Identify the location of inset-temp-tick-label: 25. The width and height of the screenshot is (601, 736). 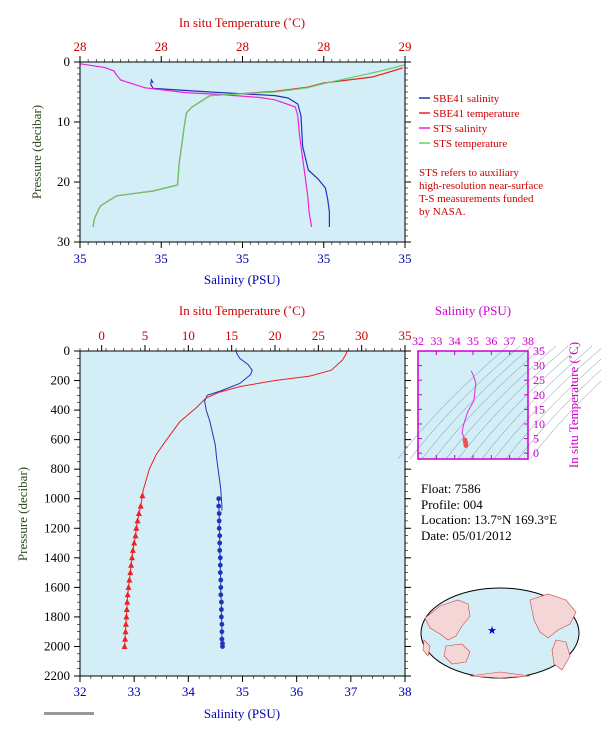
(539, 380).